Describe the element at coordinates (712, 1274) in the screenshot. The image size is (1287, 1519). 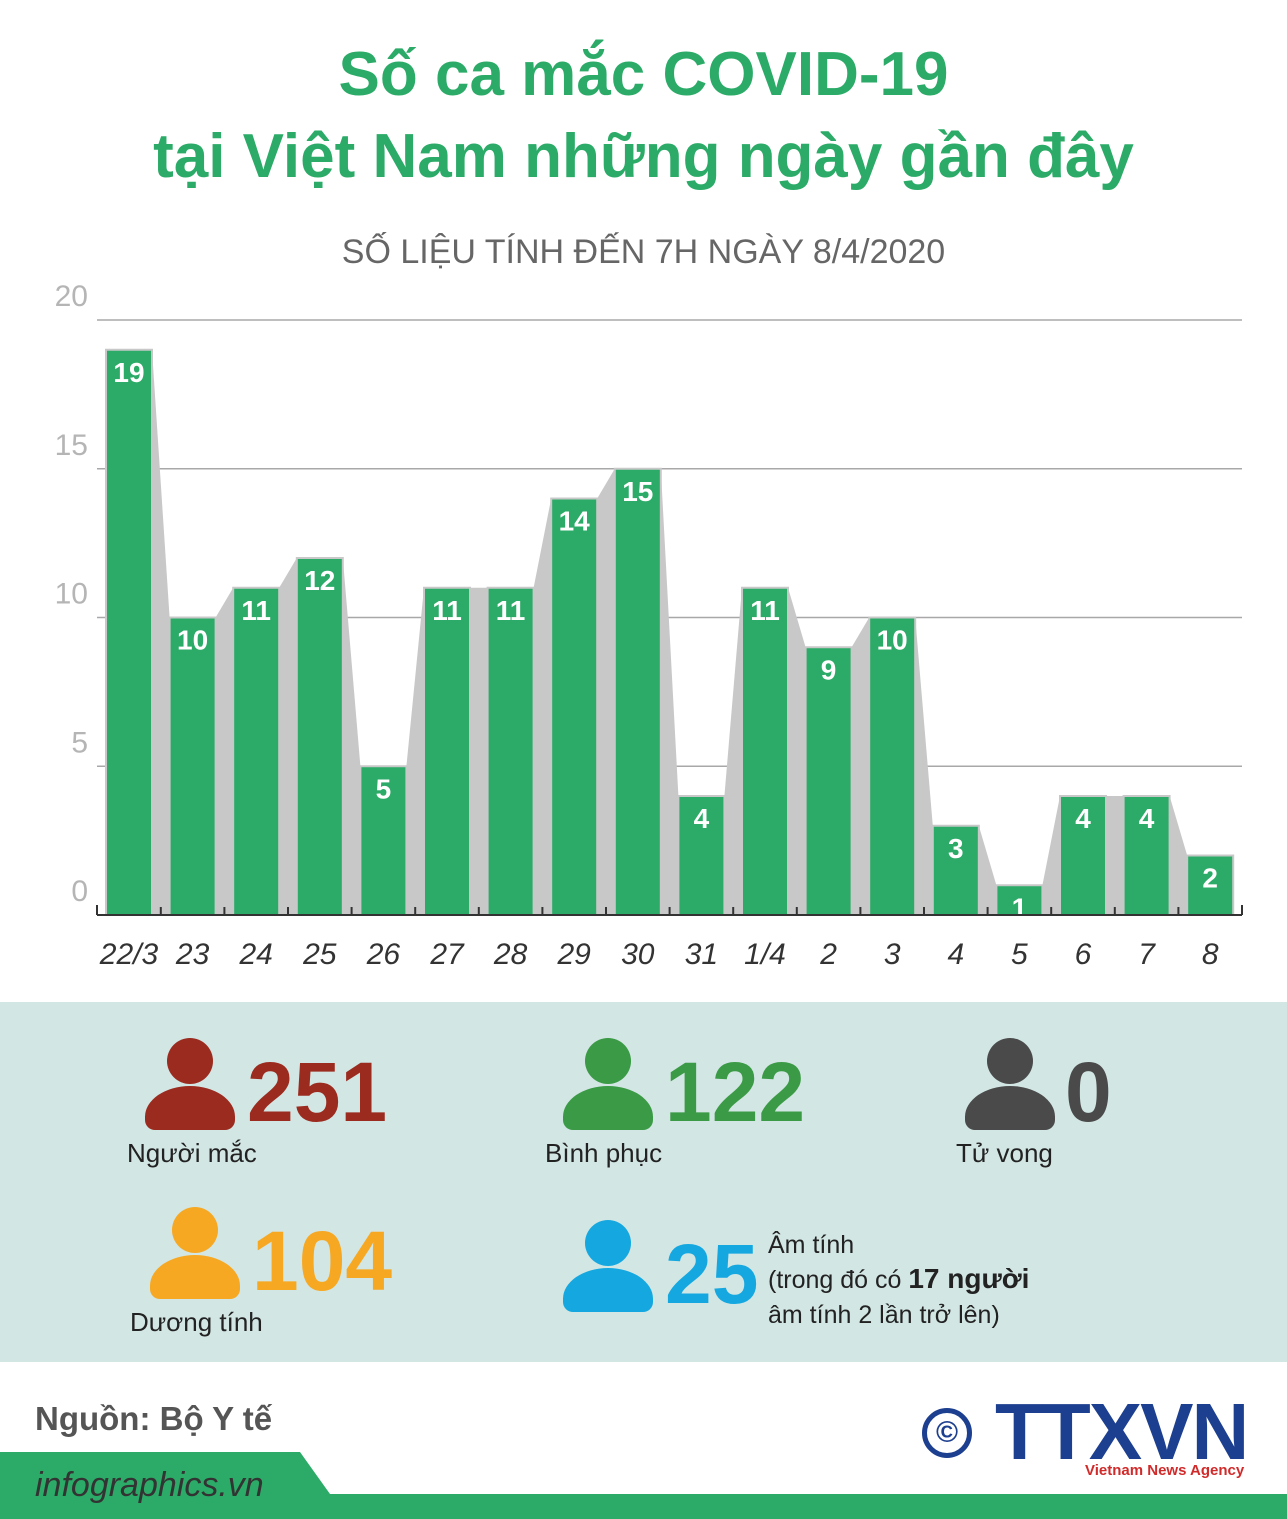
I see `negative-count: 25` at that location.